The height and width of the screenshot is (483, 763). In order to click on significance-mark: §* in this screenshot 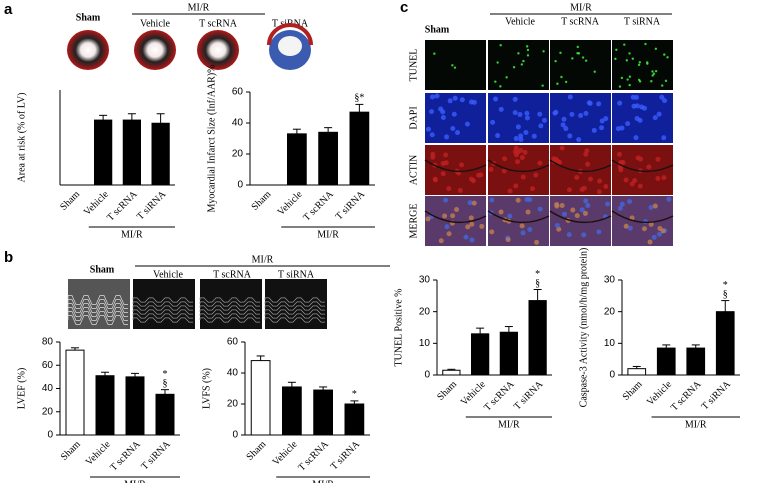, I will do `click(359, 98)`.